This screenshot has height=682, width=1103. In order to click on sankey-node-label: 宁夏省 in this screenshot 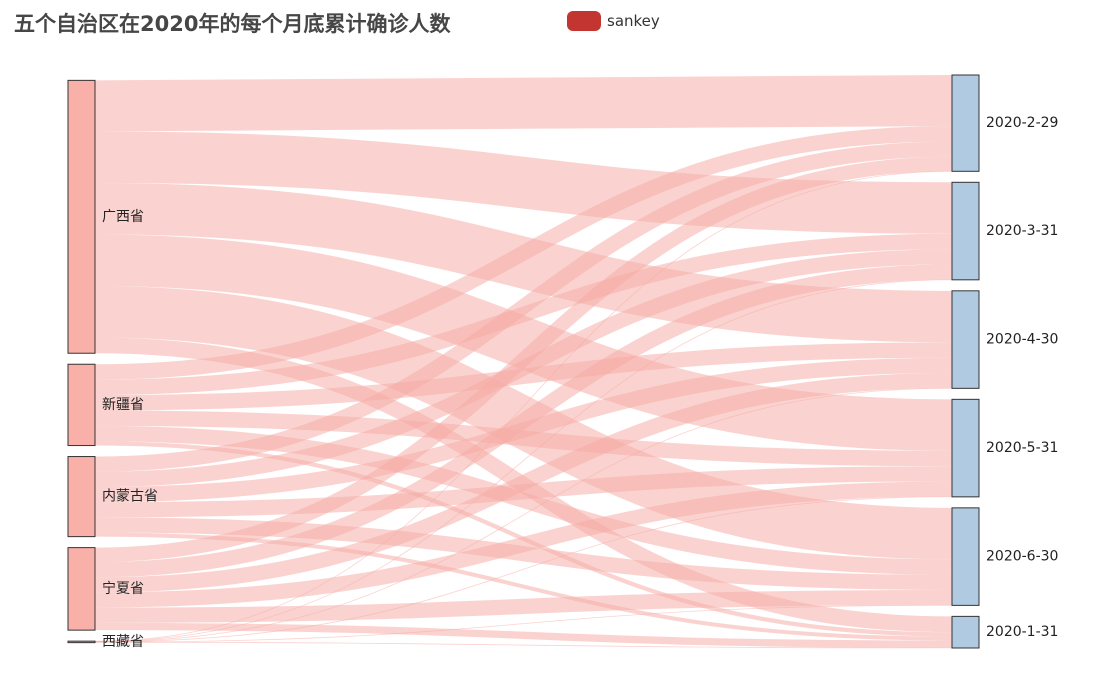, I will do `click(123, 588)`.